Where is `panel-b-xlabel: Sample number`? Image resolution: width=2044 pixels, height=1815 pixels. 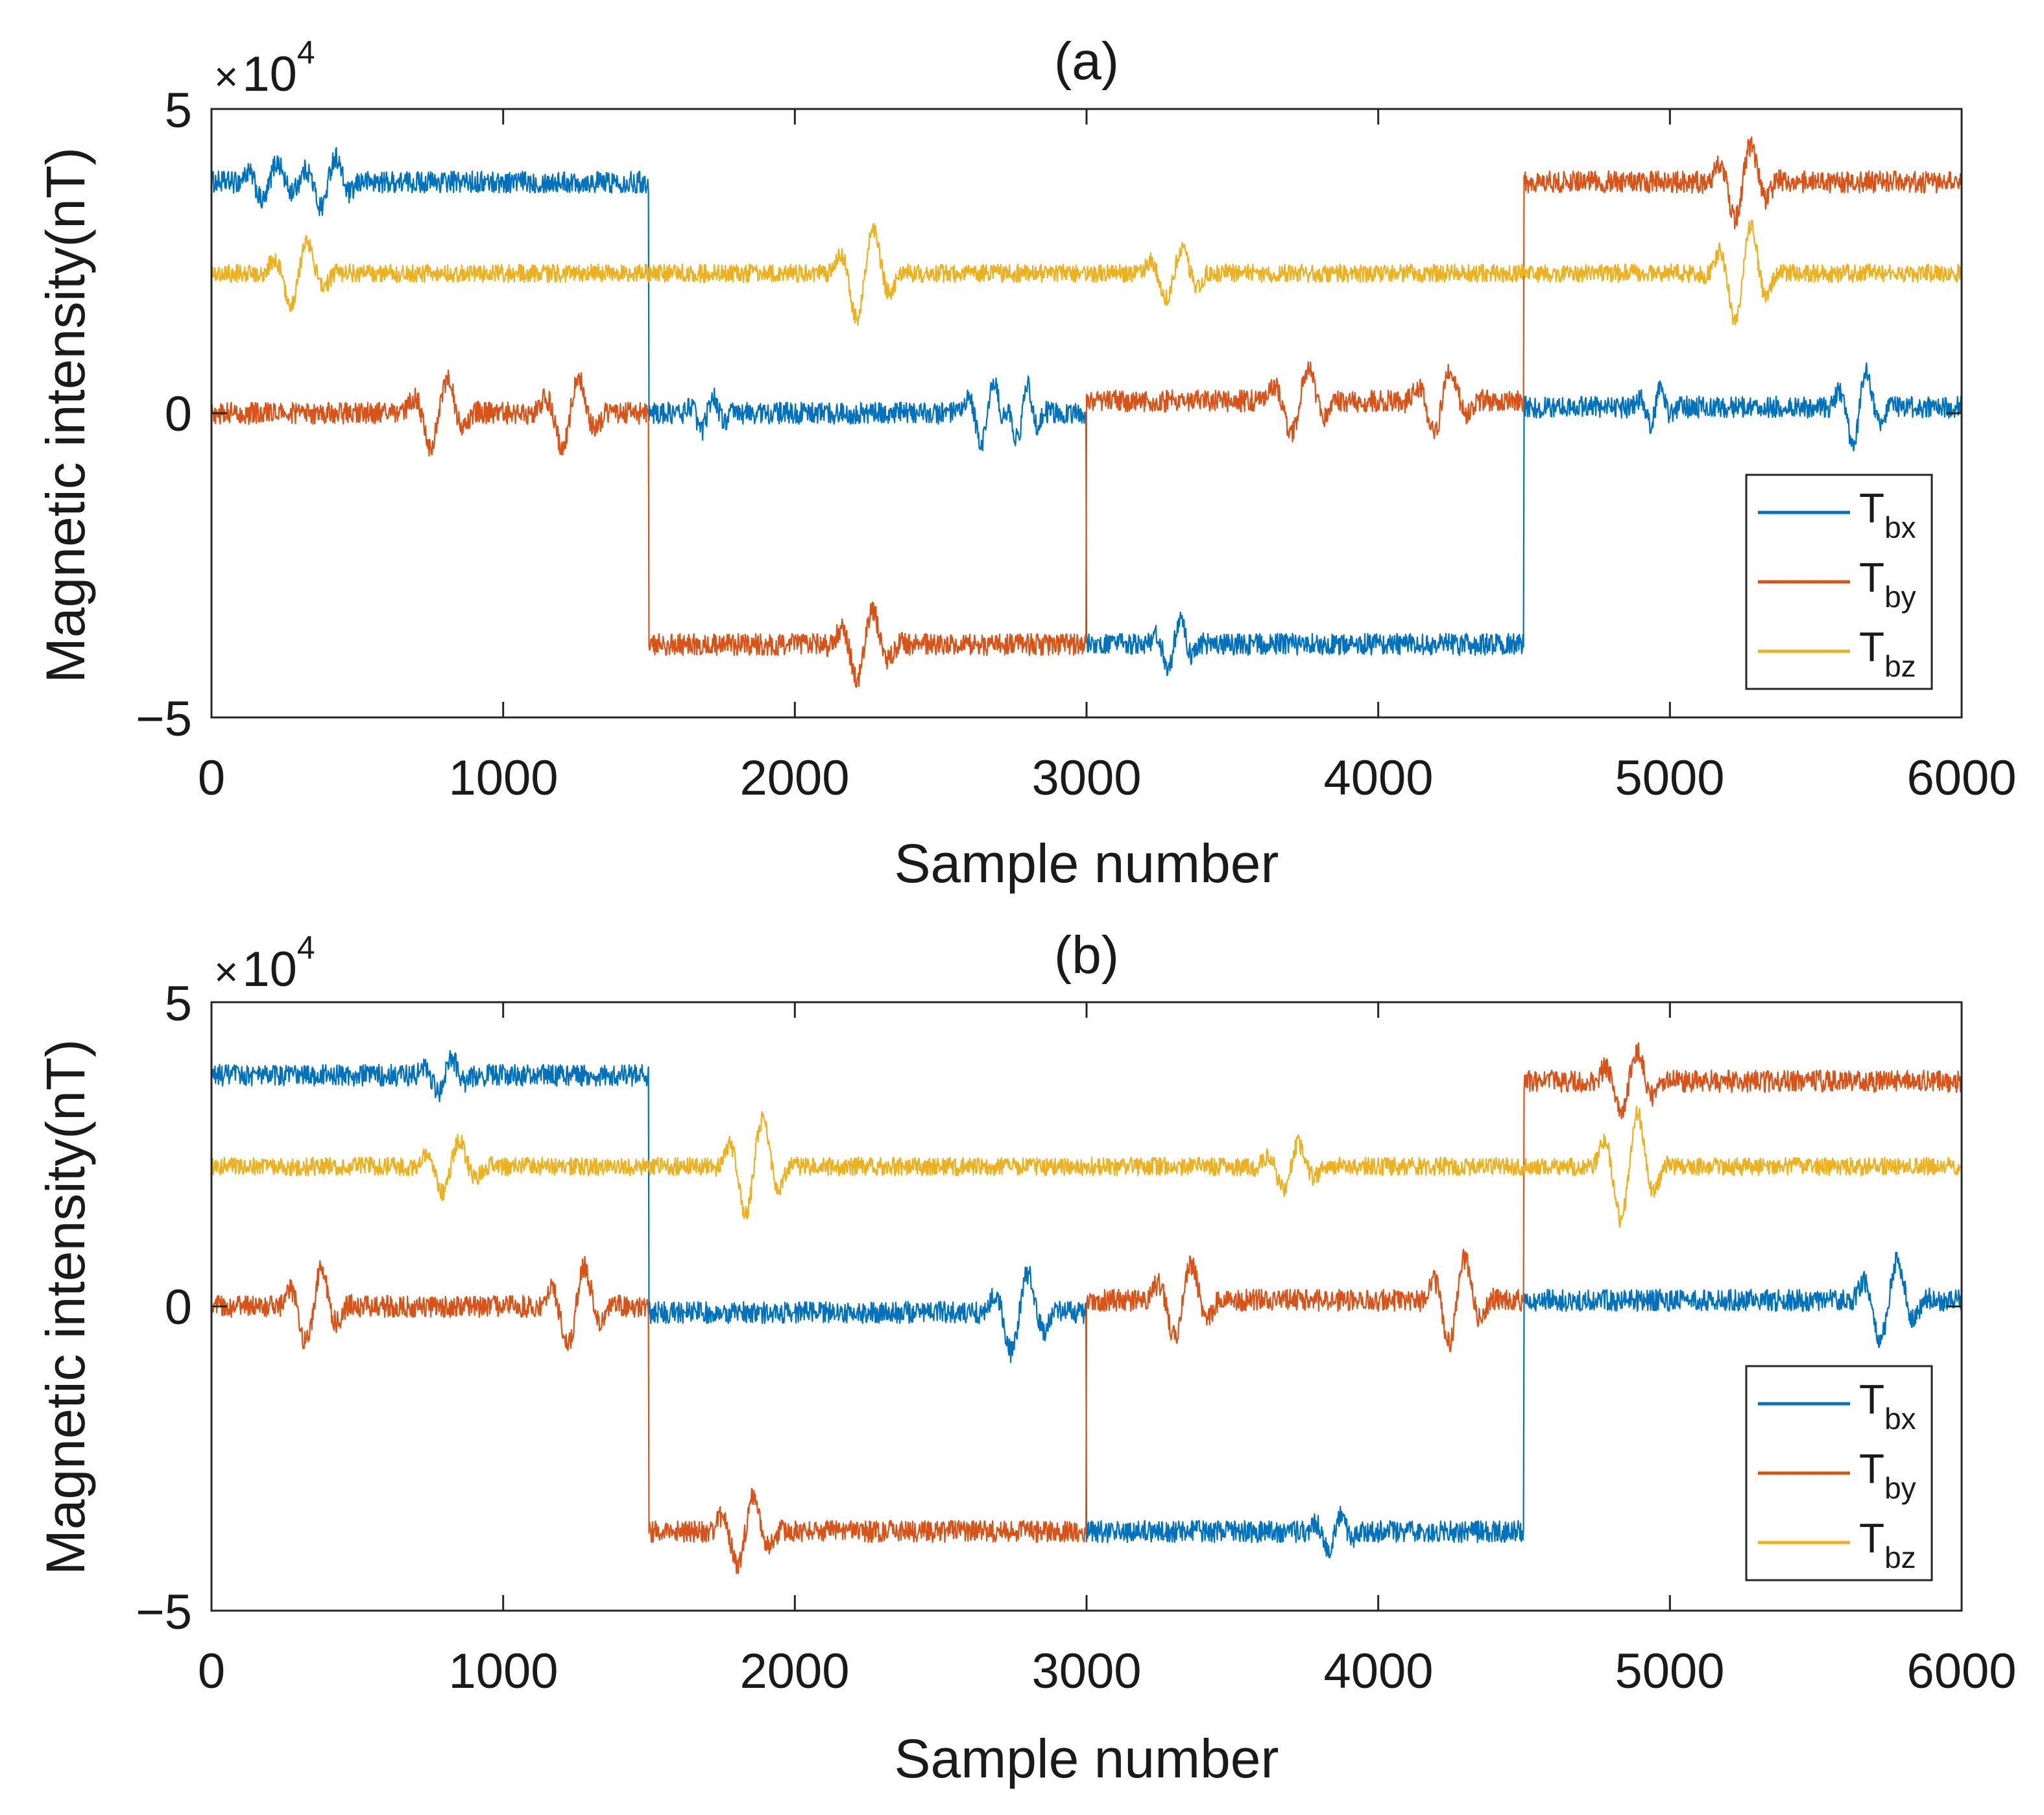 panel-b-xlabel: Sample number is located at coordinates (1087, 1759).